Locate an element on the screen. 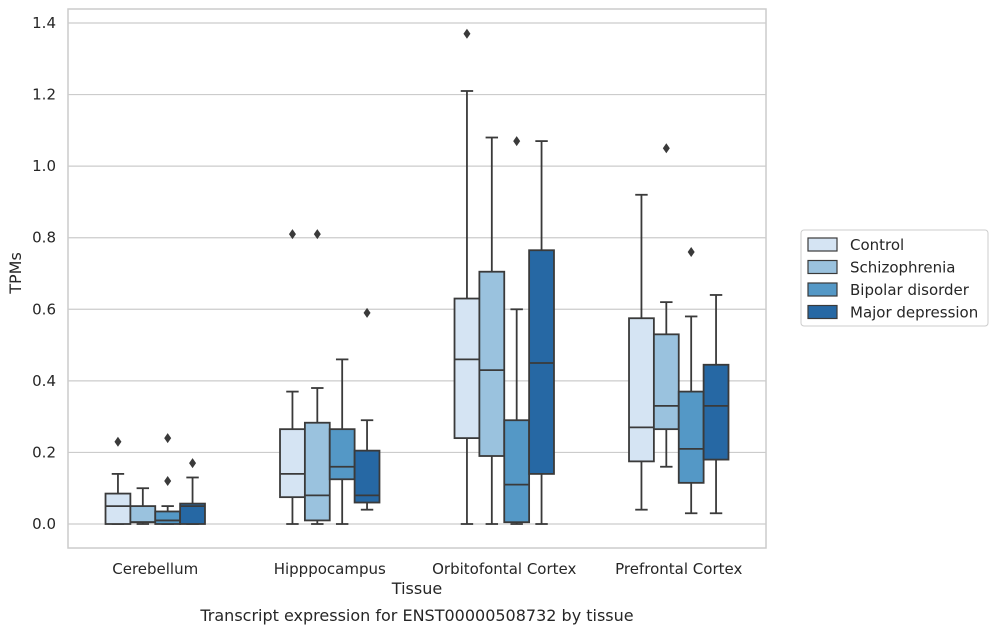  legend-label: Schizophrenia is located at coordinates (902, 268).